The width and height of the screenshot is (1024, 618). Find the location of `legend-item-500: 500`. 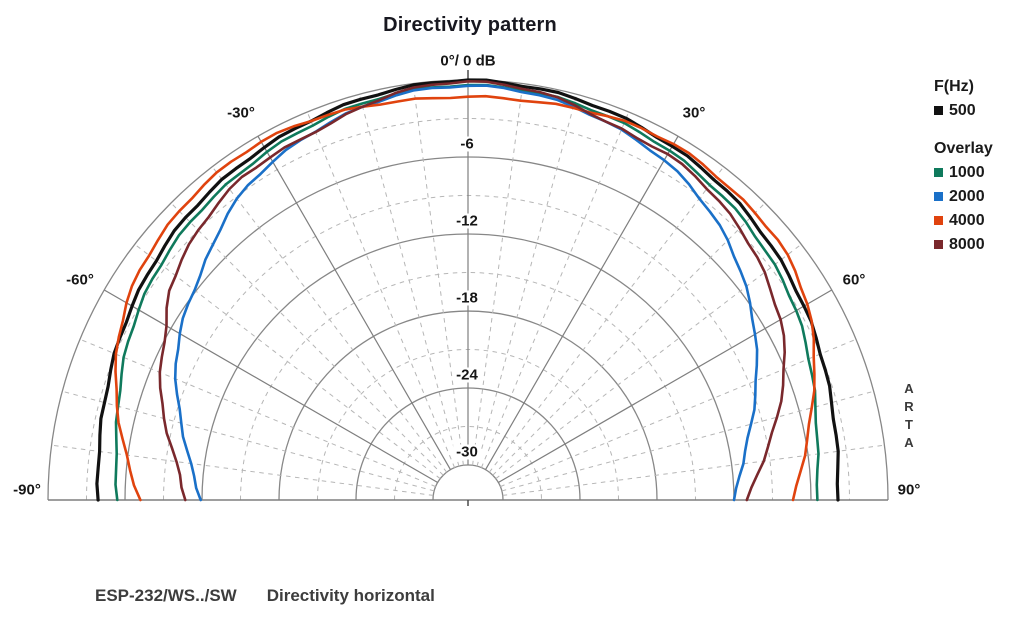

legend-item-500: 500 is located at coordinates (963, 110).